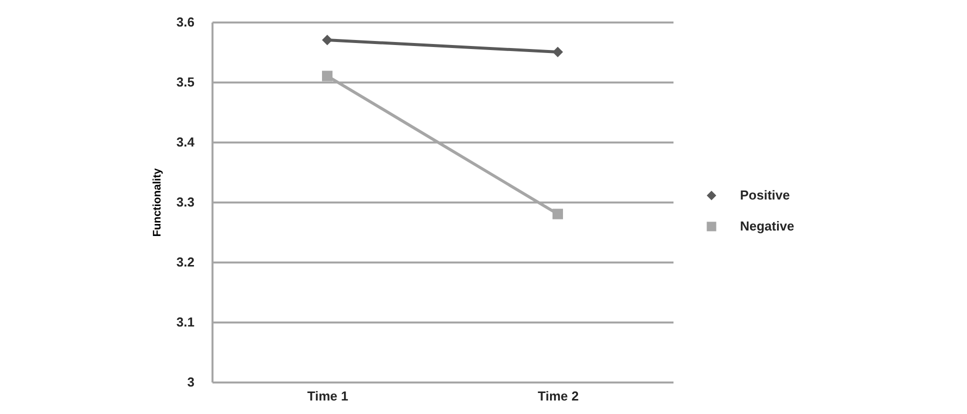 The height and width of the screenshot is (414, 967). I want to click on x-tick-label: Time 2, so click(558, 396).